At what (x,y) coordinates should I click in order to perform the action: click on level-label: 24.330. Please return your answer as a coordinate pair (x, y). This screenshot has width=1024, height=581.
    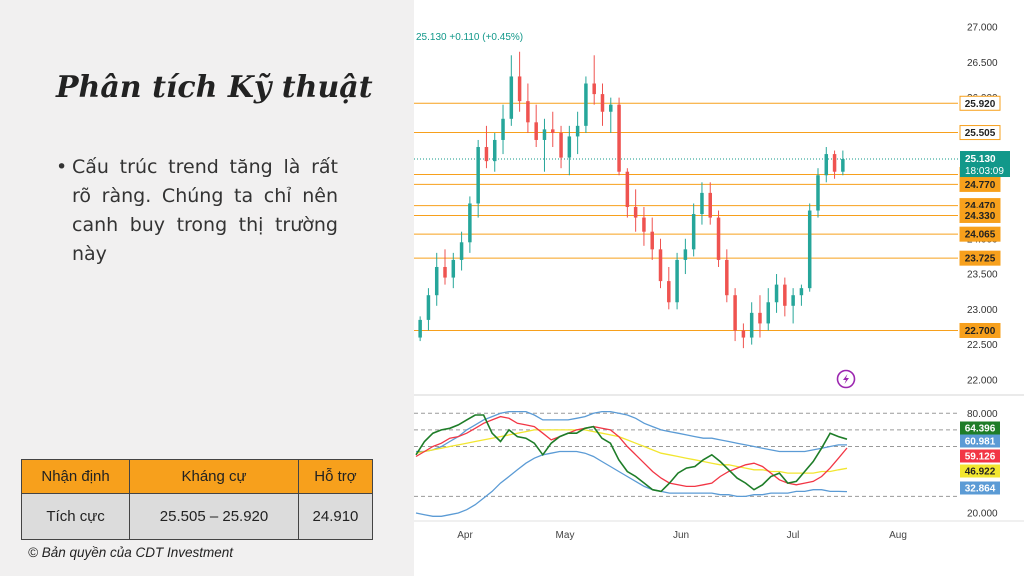
    Looking at the image, I should click on (980, 216).